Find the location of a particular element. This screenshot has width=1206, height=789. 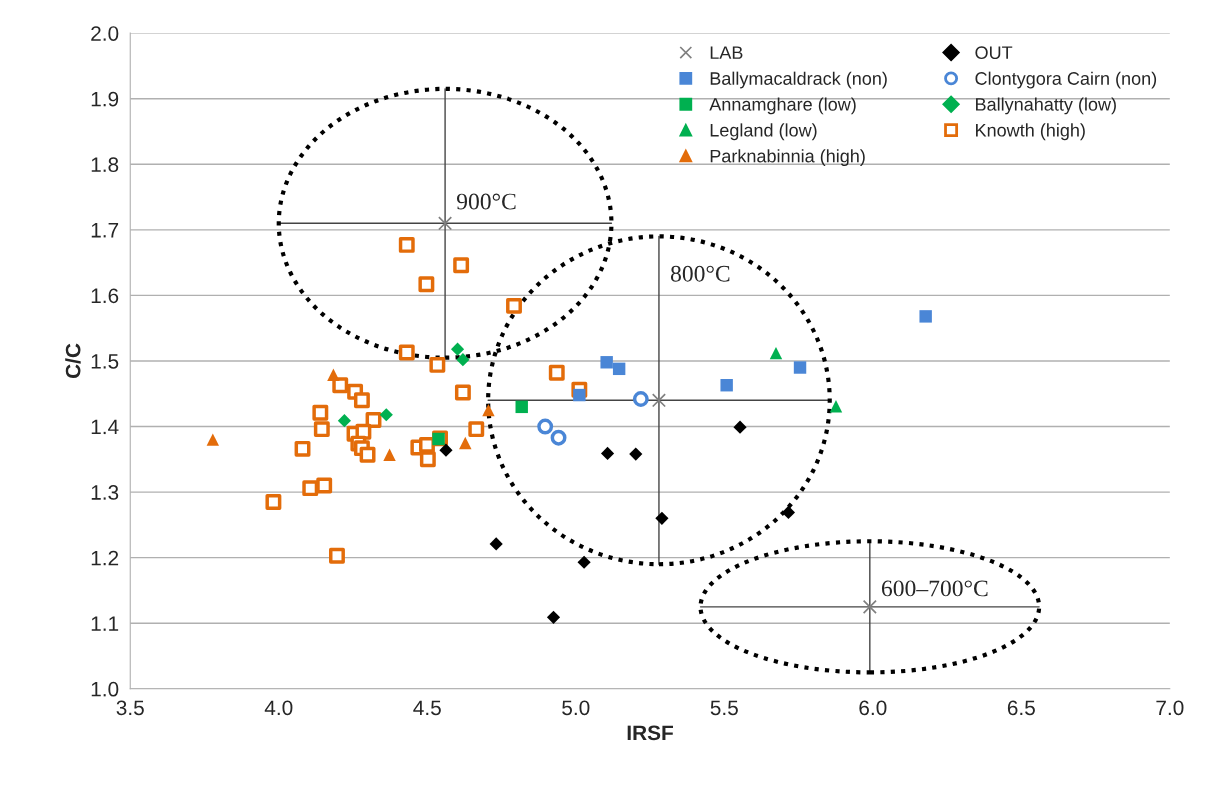

legend-label: OUT is located at coordinates (994, 53).